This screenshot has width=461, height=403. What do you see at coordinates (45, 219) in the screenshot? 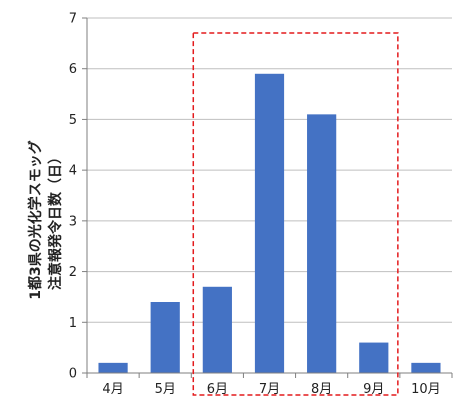
I see `y-axis-label: 1都3県の光化学スモッグ 注意報発令日数（日）` at bounding box center [45, 219].